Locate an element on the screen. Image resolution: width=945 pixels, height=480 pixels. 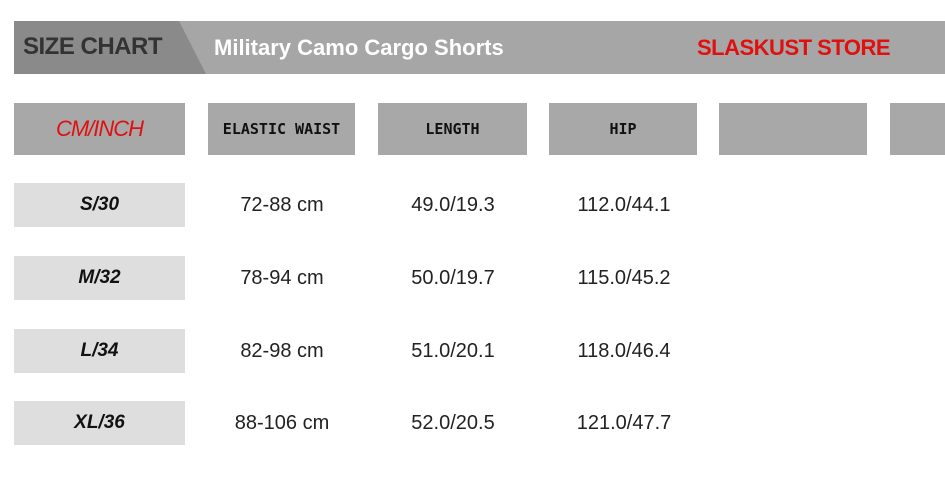
size-label: S/30 is located at coordinates (99, 205).